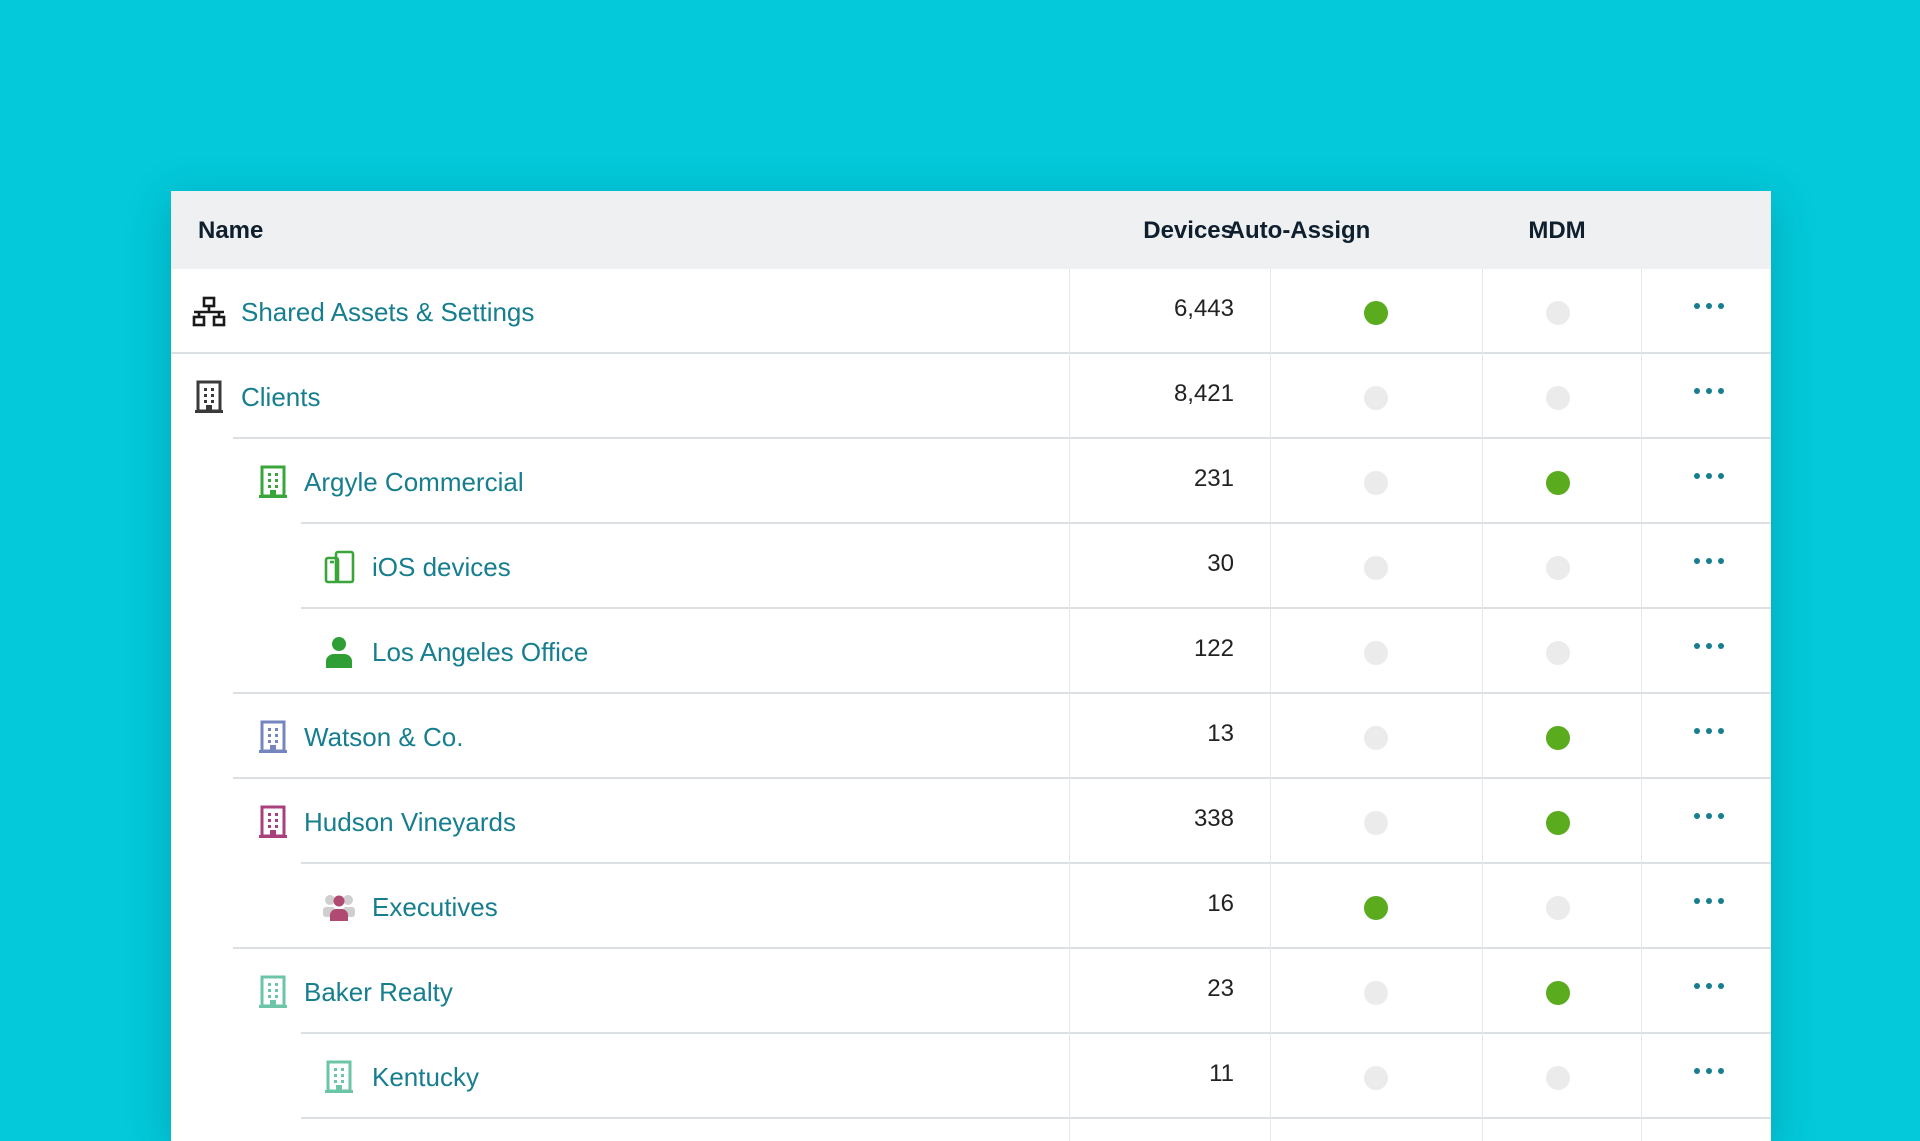  Describe the element at coordinates (1203, 308) in the screenshot. I see `device-count: 6,443` at that location.